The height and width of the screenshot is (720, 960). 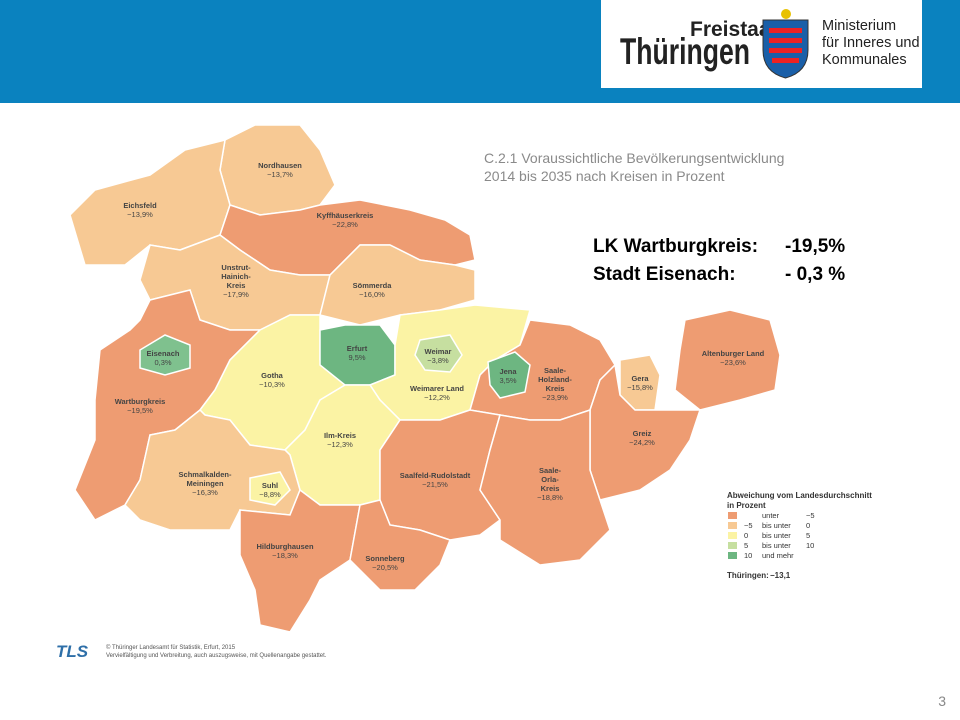 What do you see at coordinates (205, 474) in the screenshot?
I see `region-name: Schmalkalden-` at bounding box center [205, 474].